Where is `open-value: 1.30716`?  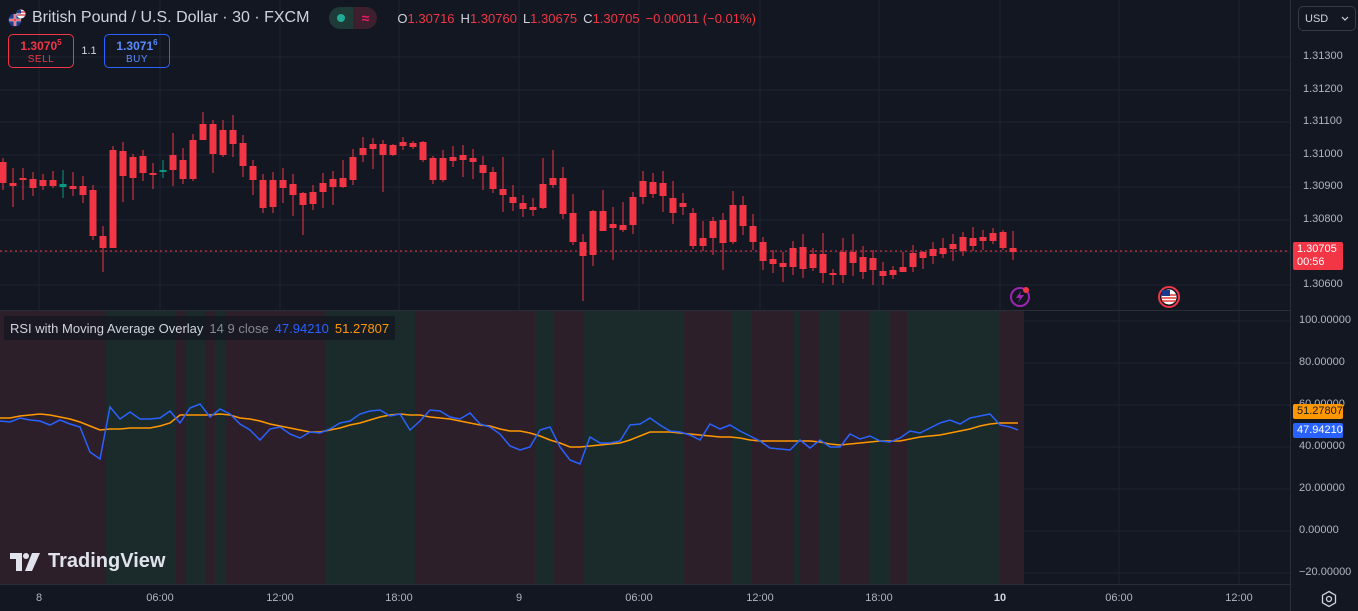 open-value: 1.30716 is located at coordinates (431, 18).